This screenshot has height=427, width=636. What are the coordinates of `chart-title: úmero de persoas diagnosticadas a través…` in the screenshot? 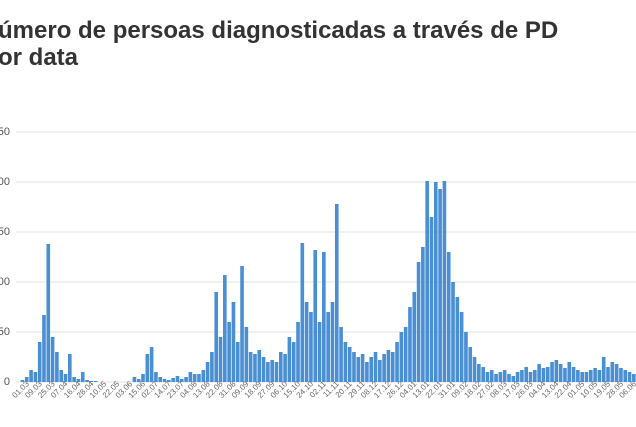 It's located at (279, 30).